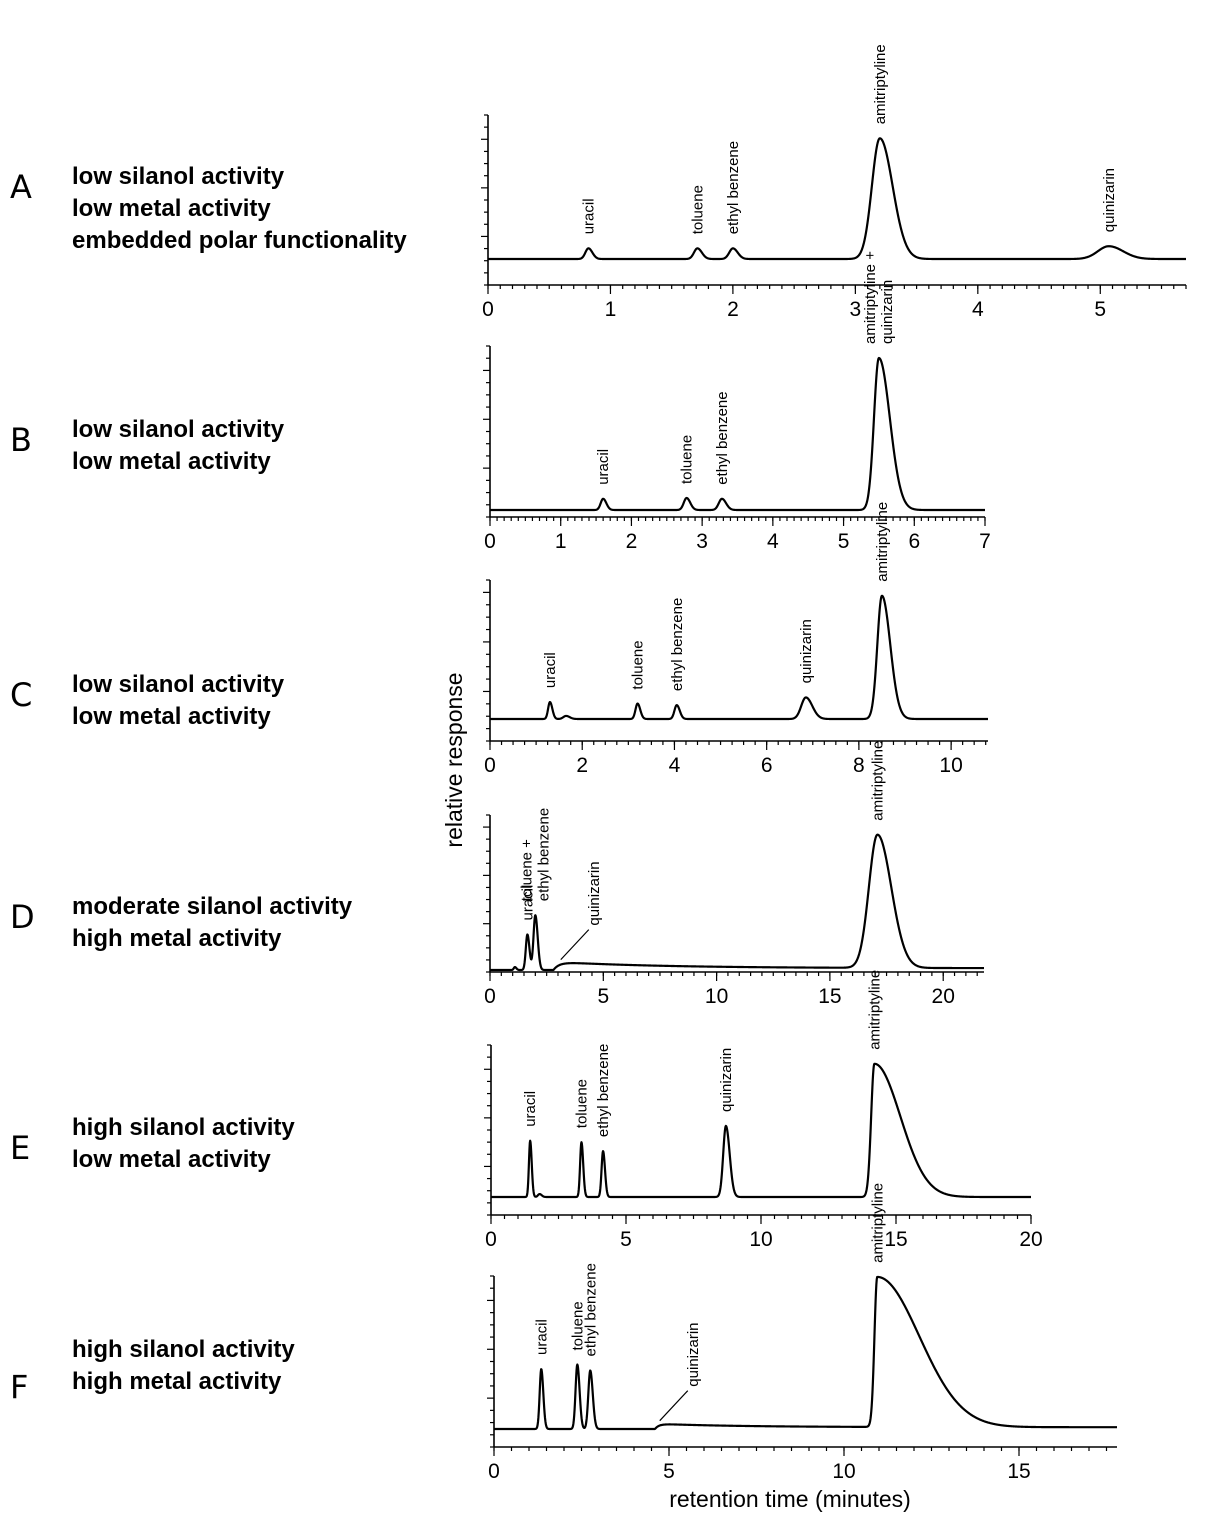 The image size is (1219, 1518). What do you see at coordinates (20, 1148) in the screenshot?
I see `panel-letter-e: E` at bounding box center [20, 1148].